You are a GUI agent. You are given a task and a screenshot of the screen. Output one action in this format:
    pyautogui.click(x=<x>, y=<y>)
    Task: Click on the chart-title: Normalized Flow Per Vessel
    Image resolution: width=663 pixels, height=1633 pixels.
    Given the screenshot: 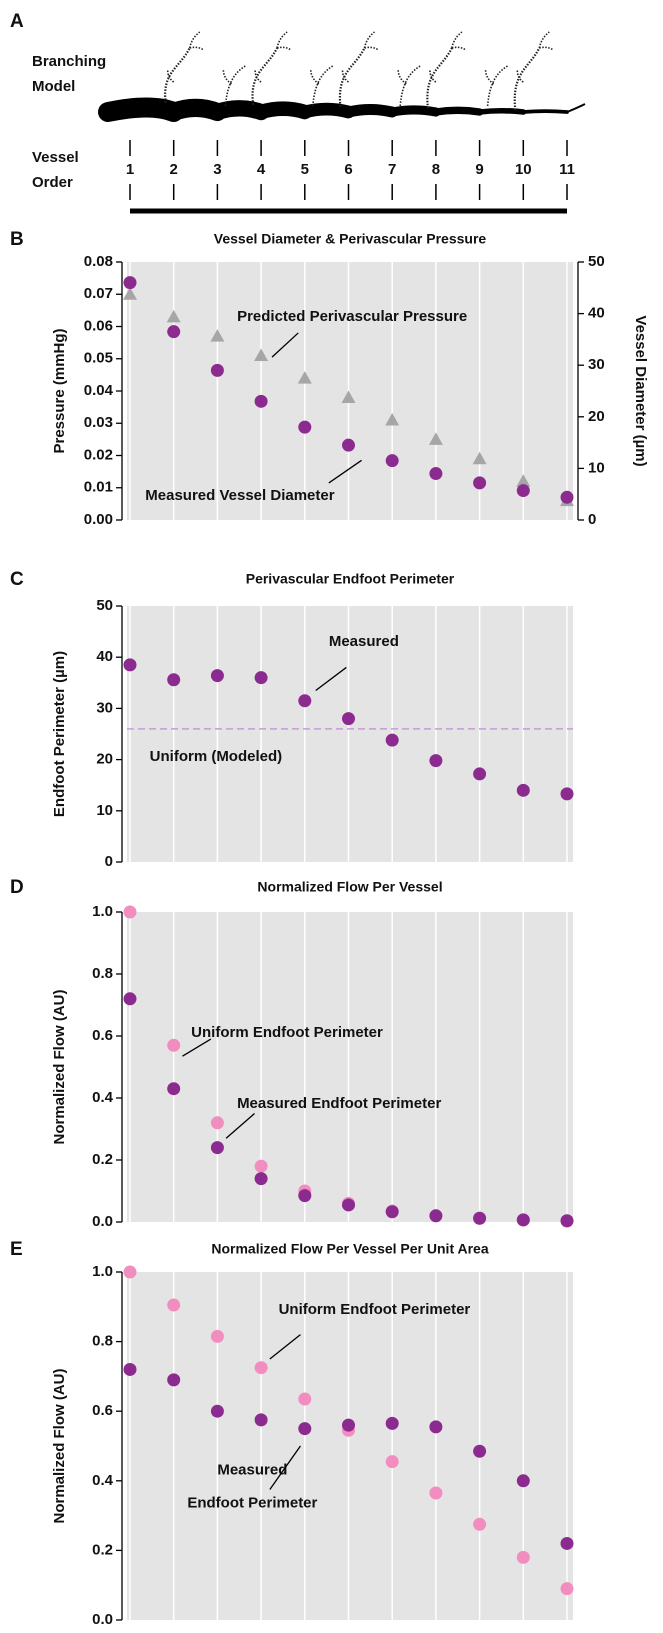 What is the action you would take?
    pyautogui.click(x=349, y=887)
    